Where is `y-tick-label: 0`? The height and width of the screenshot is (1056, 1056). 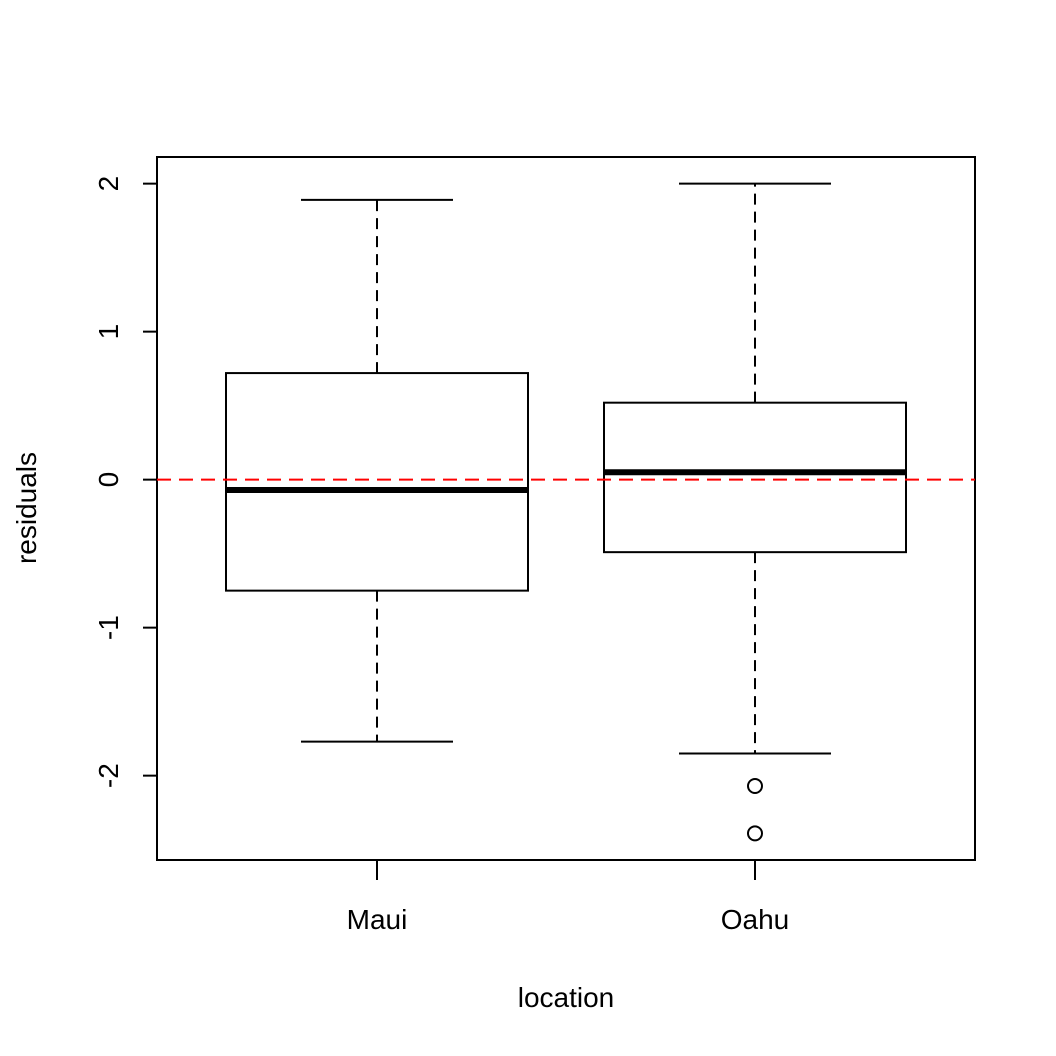
y-tick-label: 0 is located at coordinates (108, 480).